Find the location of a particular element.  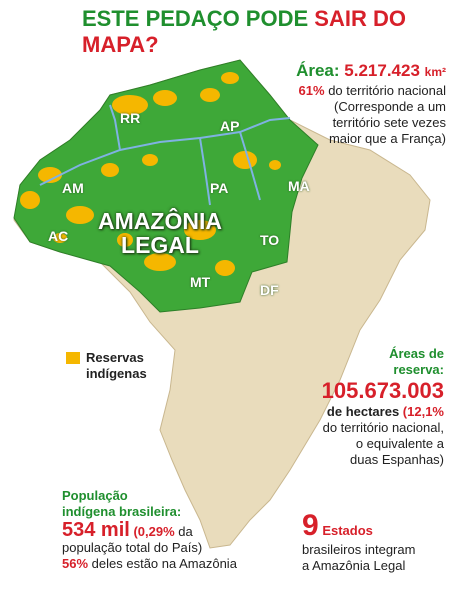

text: o equivalente a is located at coordinates (399, 443).